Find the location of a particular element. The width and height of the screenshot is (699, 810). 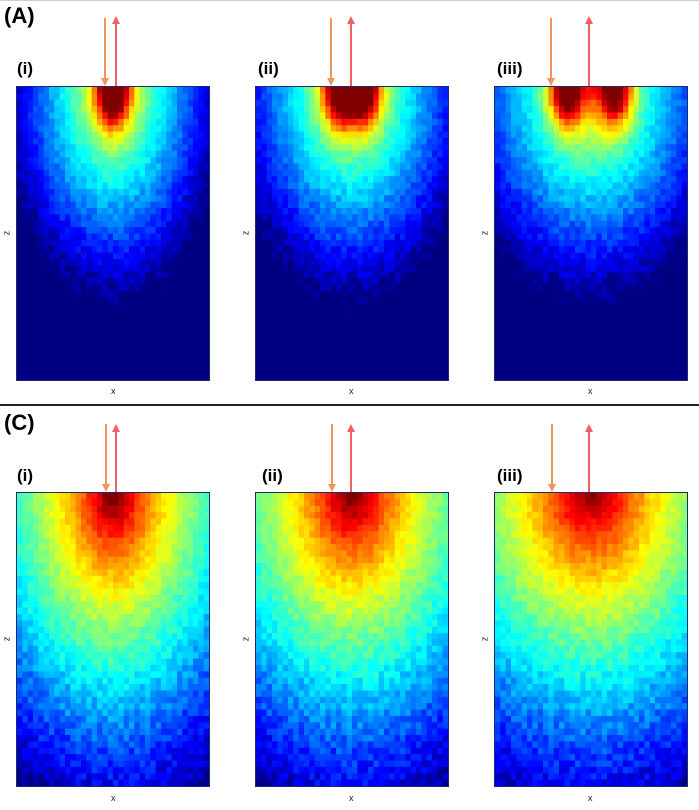

section-label-a: (A) is located at coordinates (19, 15).